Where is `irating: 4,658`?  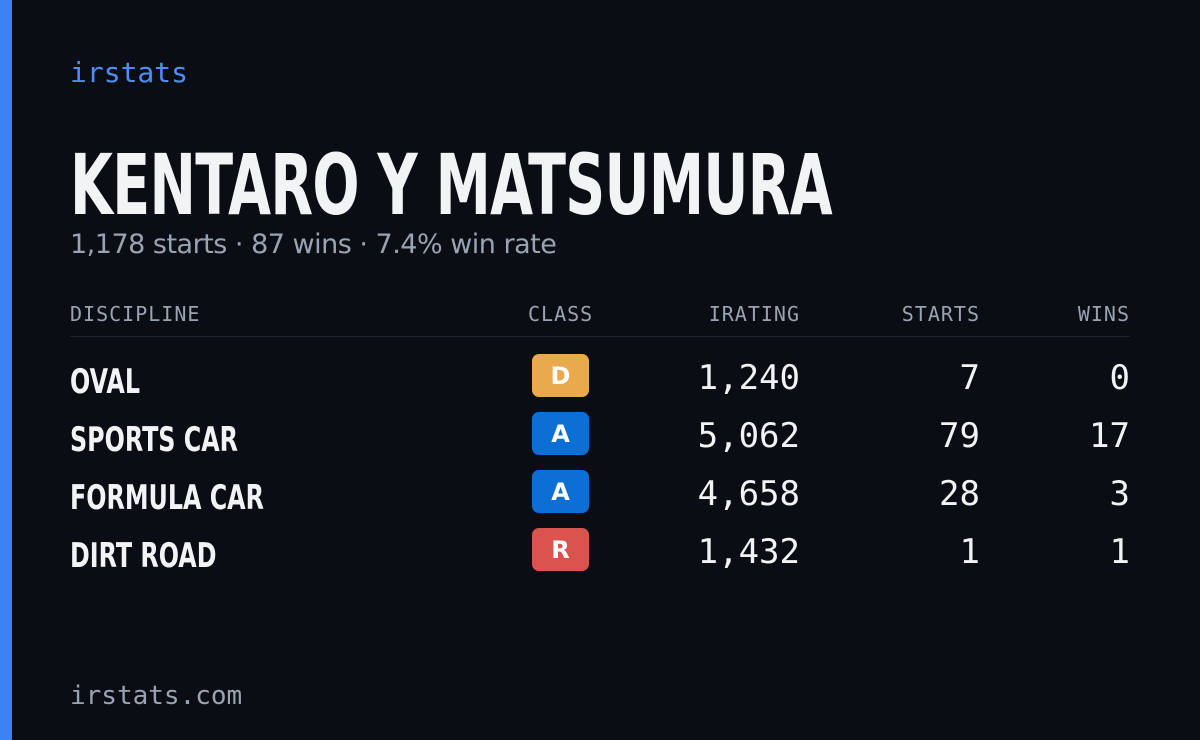 irating: 4,658 is located at coordinates (748, 494).